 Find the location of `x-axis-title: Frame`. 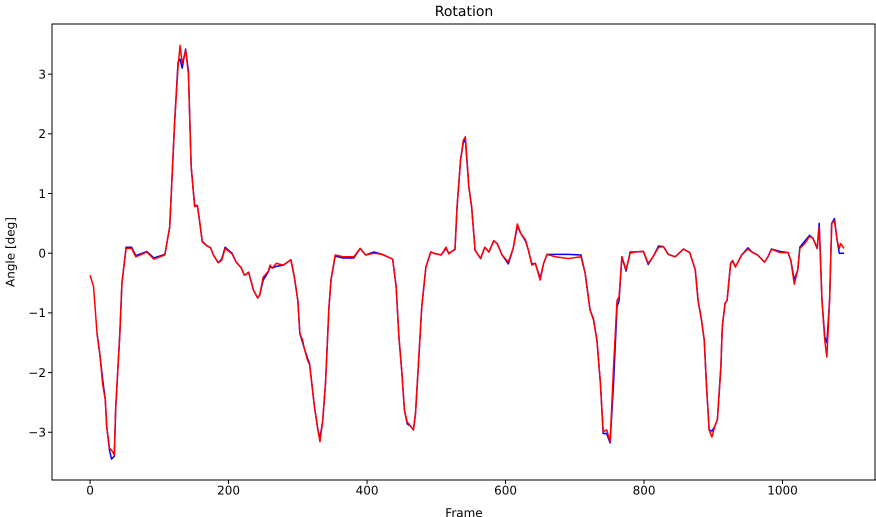

x-axis-title: Frame is located at coordinates (464, 511).